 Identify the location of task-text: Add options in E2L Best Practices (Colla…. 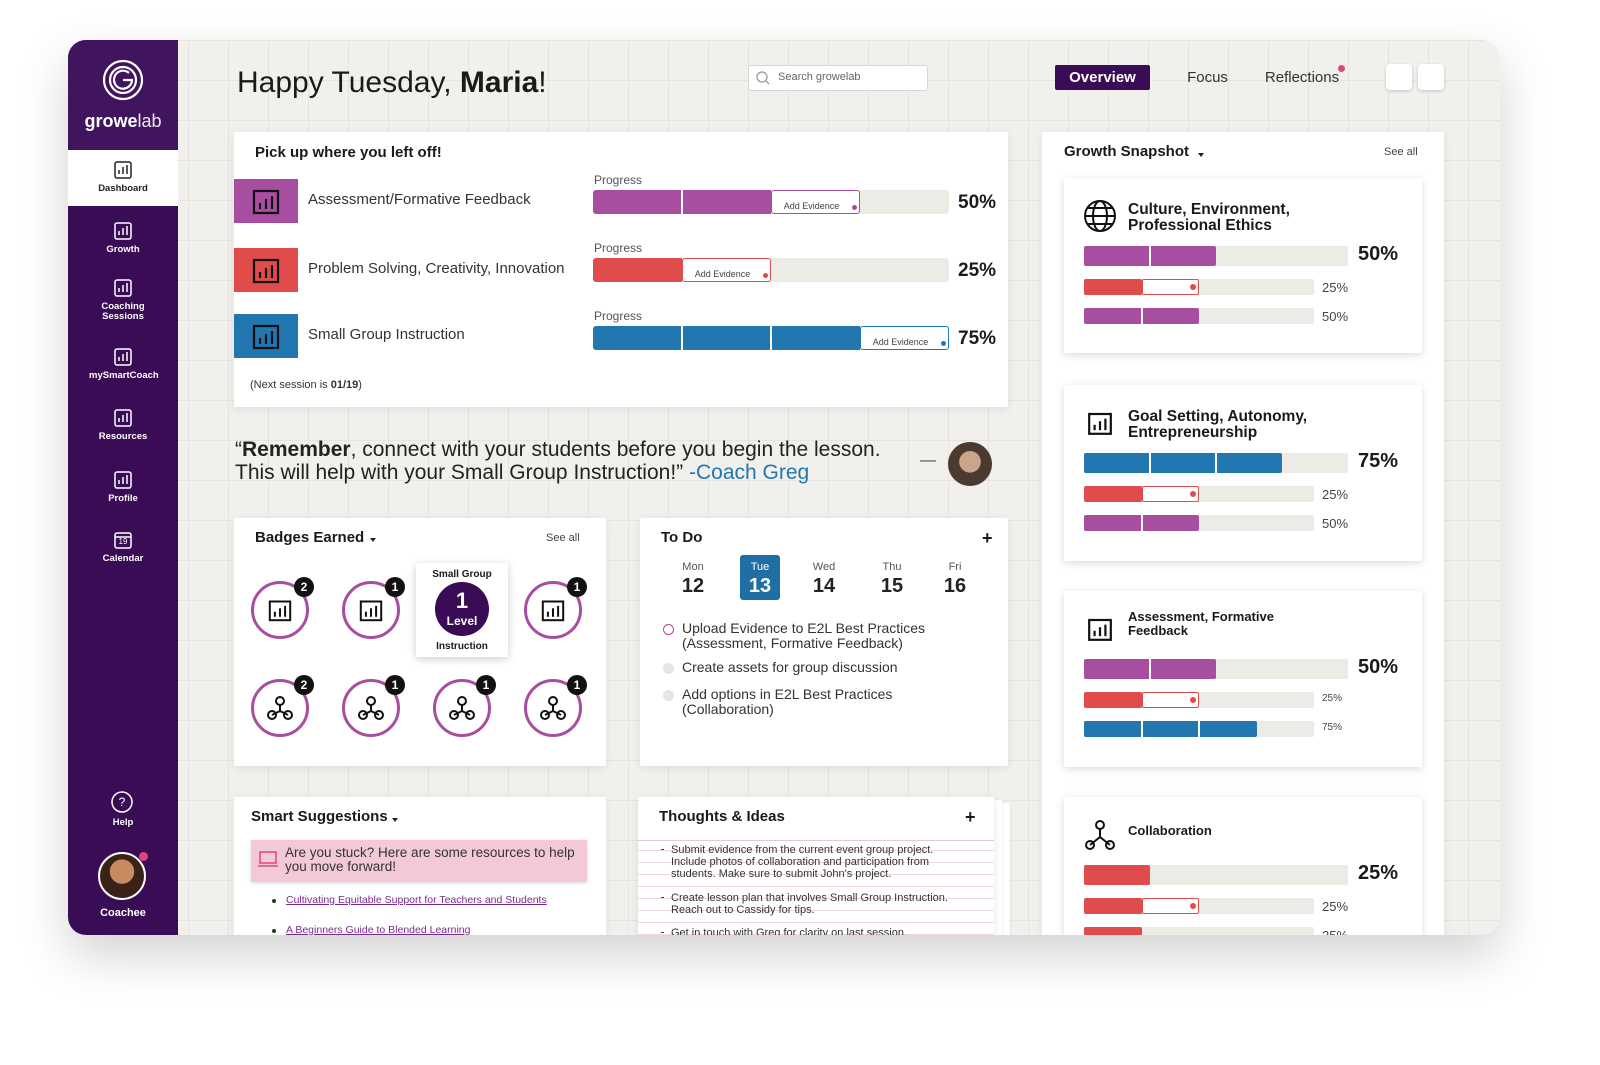
(787, 701).